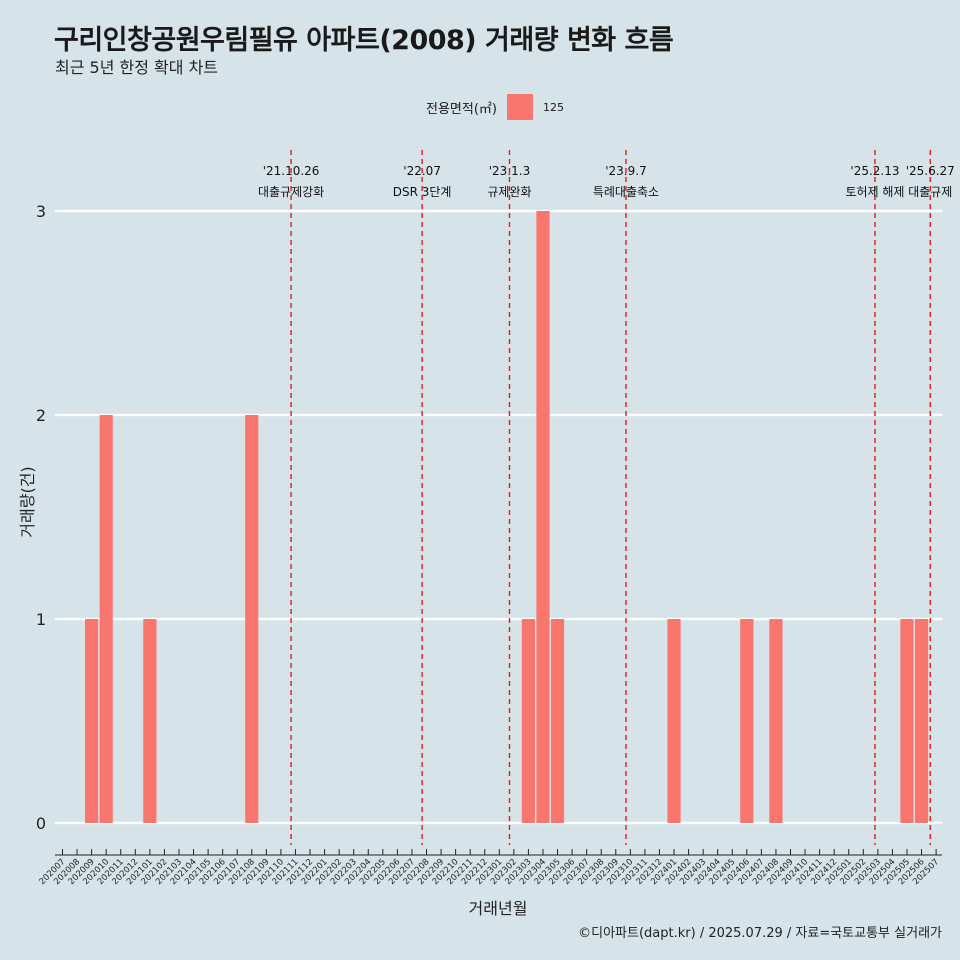 This screenshot has width=960, height=960. What do you see at coordinates (930, 171) in the screenshot?
I see `event-date-label: '25.6.27` at bounding box center [930, 171].